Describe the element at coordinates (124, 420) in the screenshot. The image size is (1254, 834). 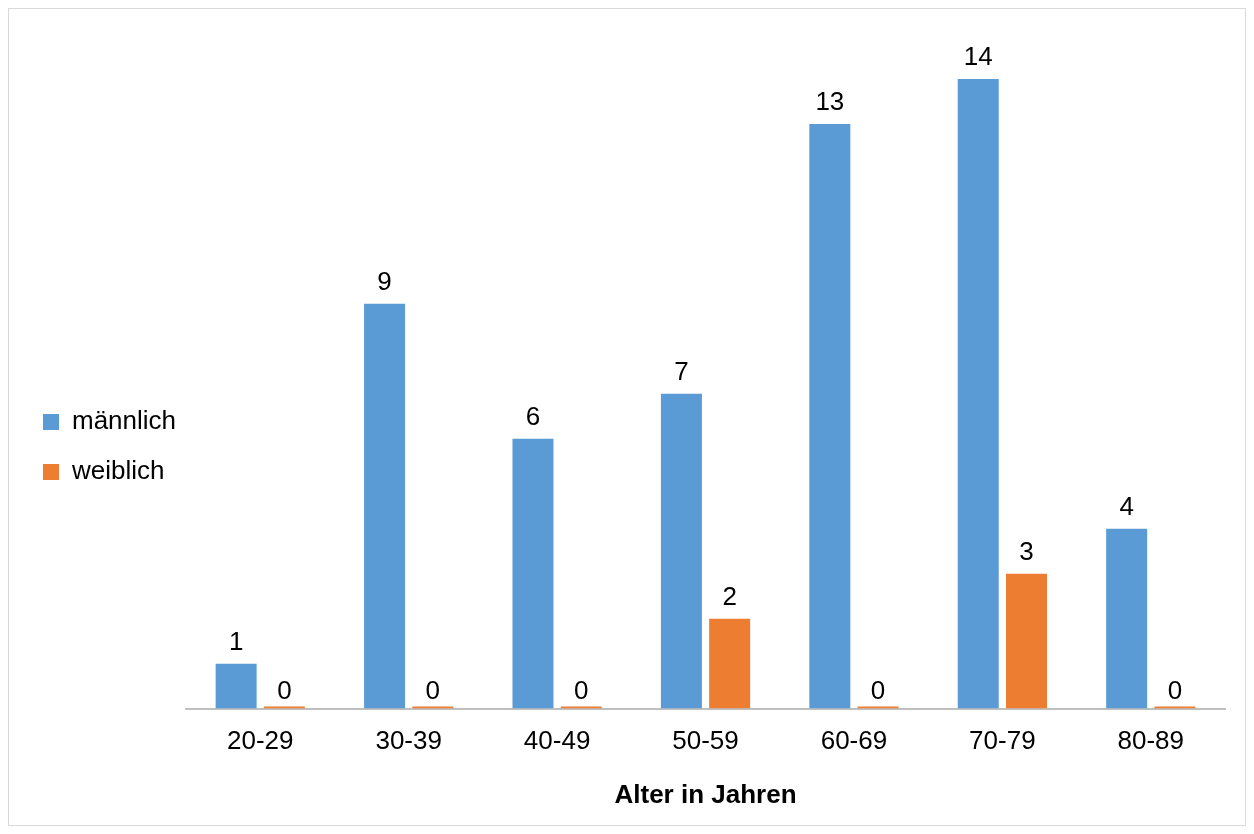
I see `legend-label: männlich` at that location.